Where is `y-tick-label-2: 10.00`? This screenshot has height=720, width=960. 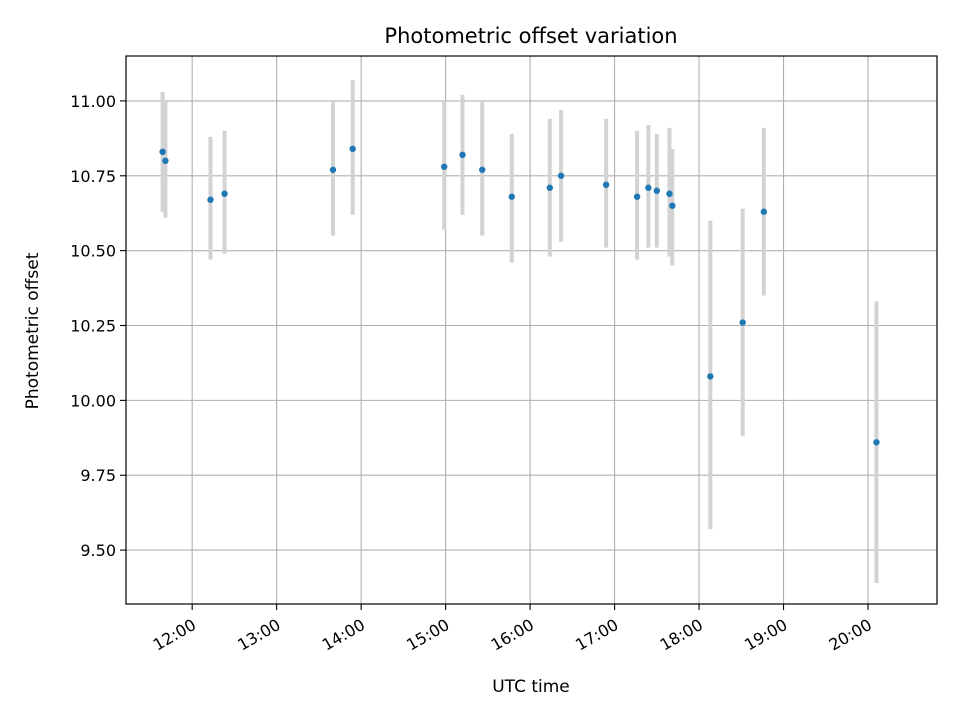 y-tick-label-2: 10.00 is located at coordinates (93, 400).